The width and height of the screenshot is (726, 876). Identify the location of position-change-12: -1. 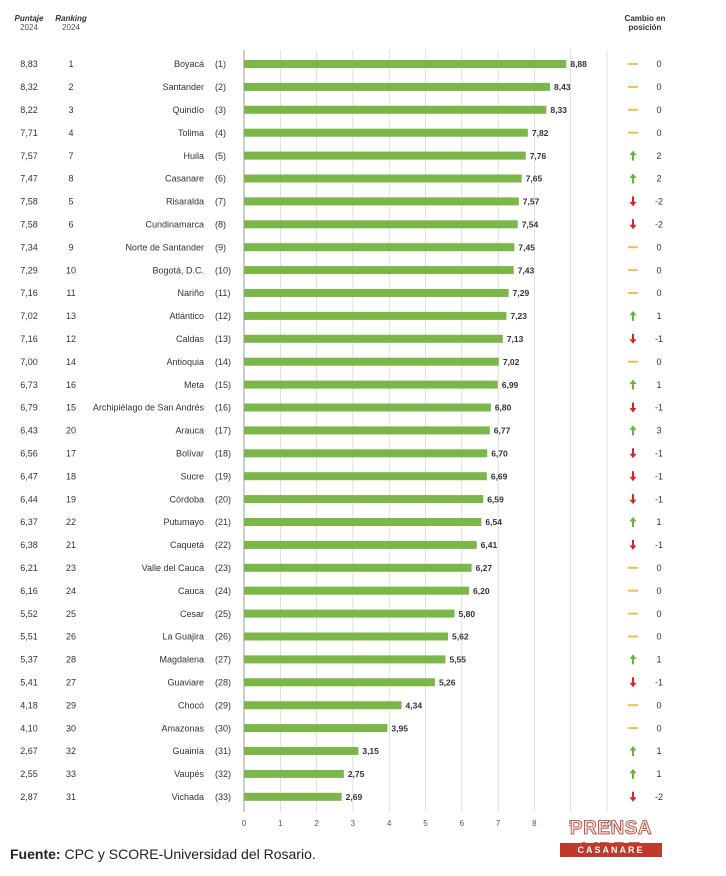
(659, 339).